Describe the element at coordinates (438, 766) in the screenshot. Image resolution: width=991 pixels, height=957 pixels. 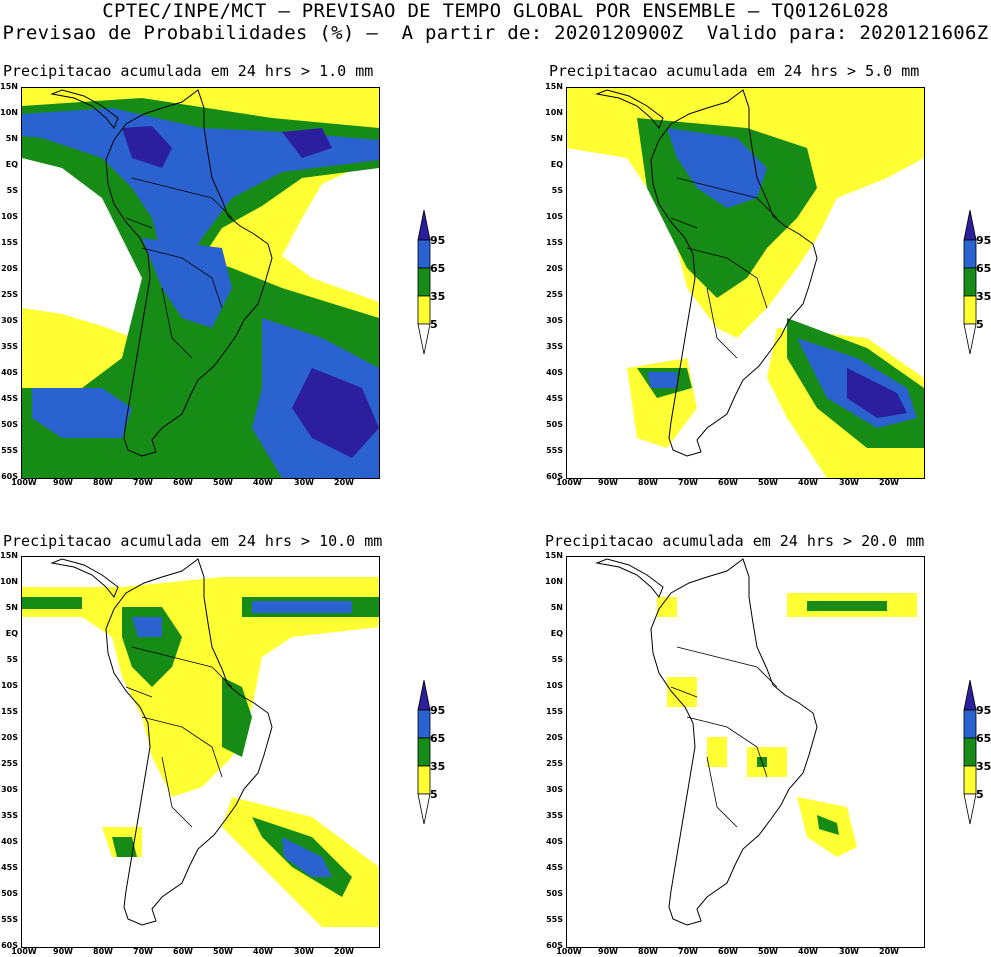
I see `legend-label: 35` at that location.